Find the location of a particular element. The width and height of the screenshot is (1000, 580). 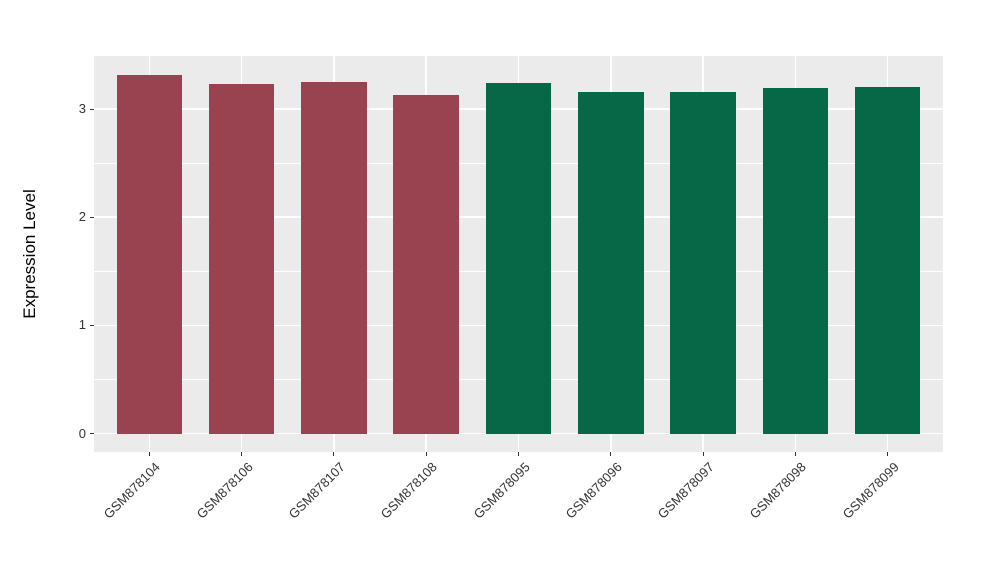

x-tick-label: GSM878098 is located at coordinates (778, 490).